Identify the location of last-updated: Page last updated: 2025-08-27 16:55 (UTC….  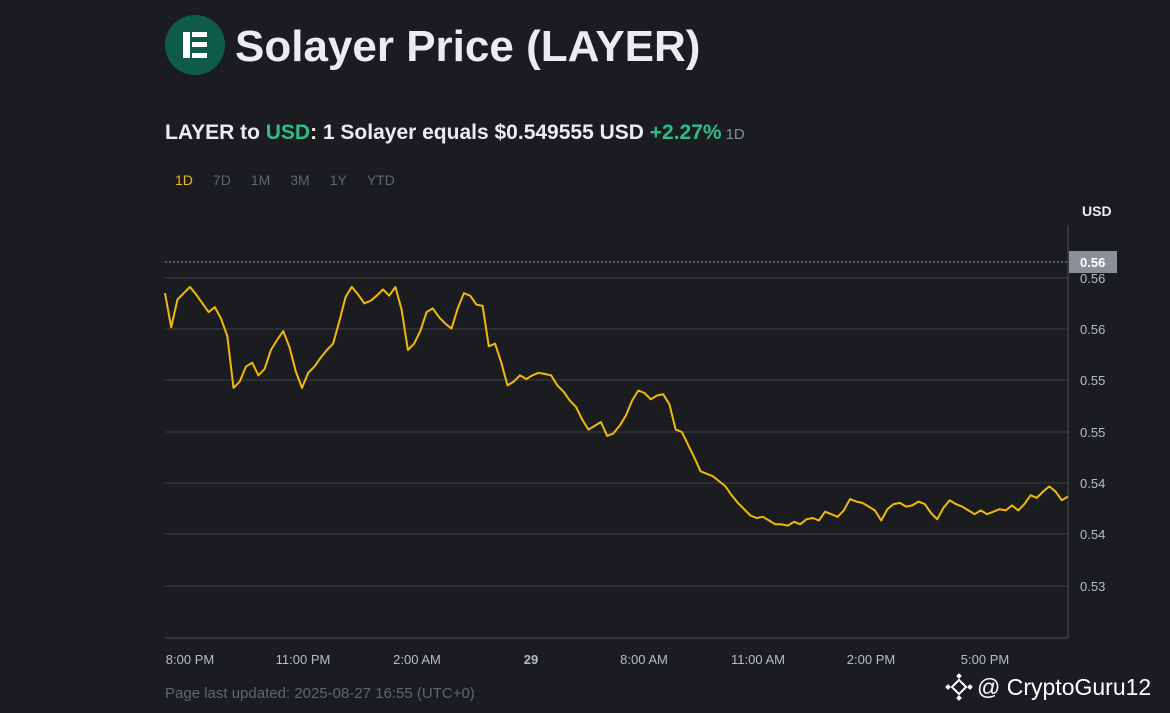
(320, 693).